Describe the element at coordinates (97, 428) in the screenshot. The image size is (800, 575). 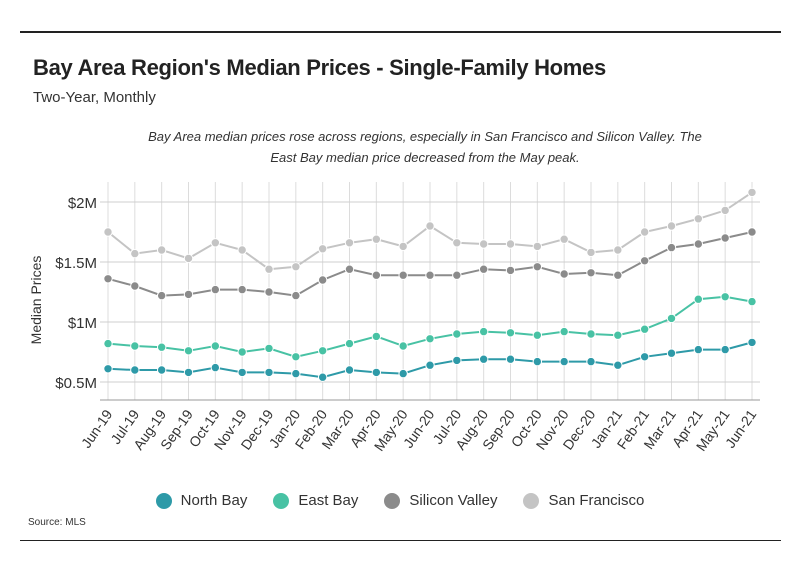
I see `x-tick-label: Jun-19` at that location.